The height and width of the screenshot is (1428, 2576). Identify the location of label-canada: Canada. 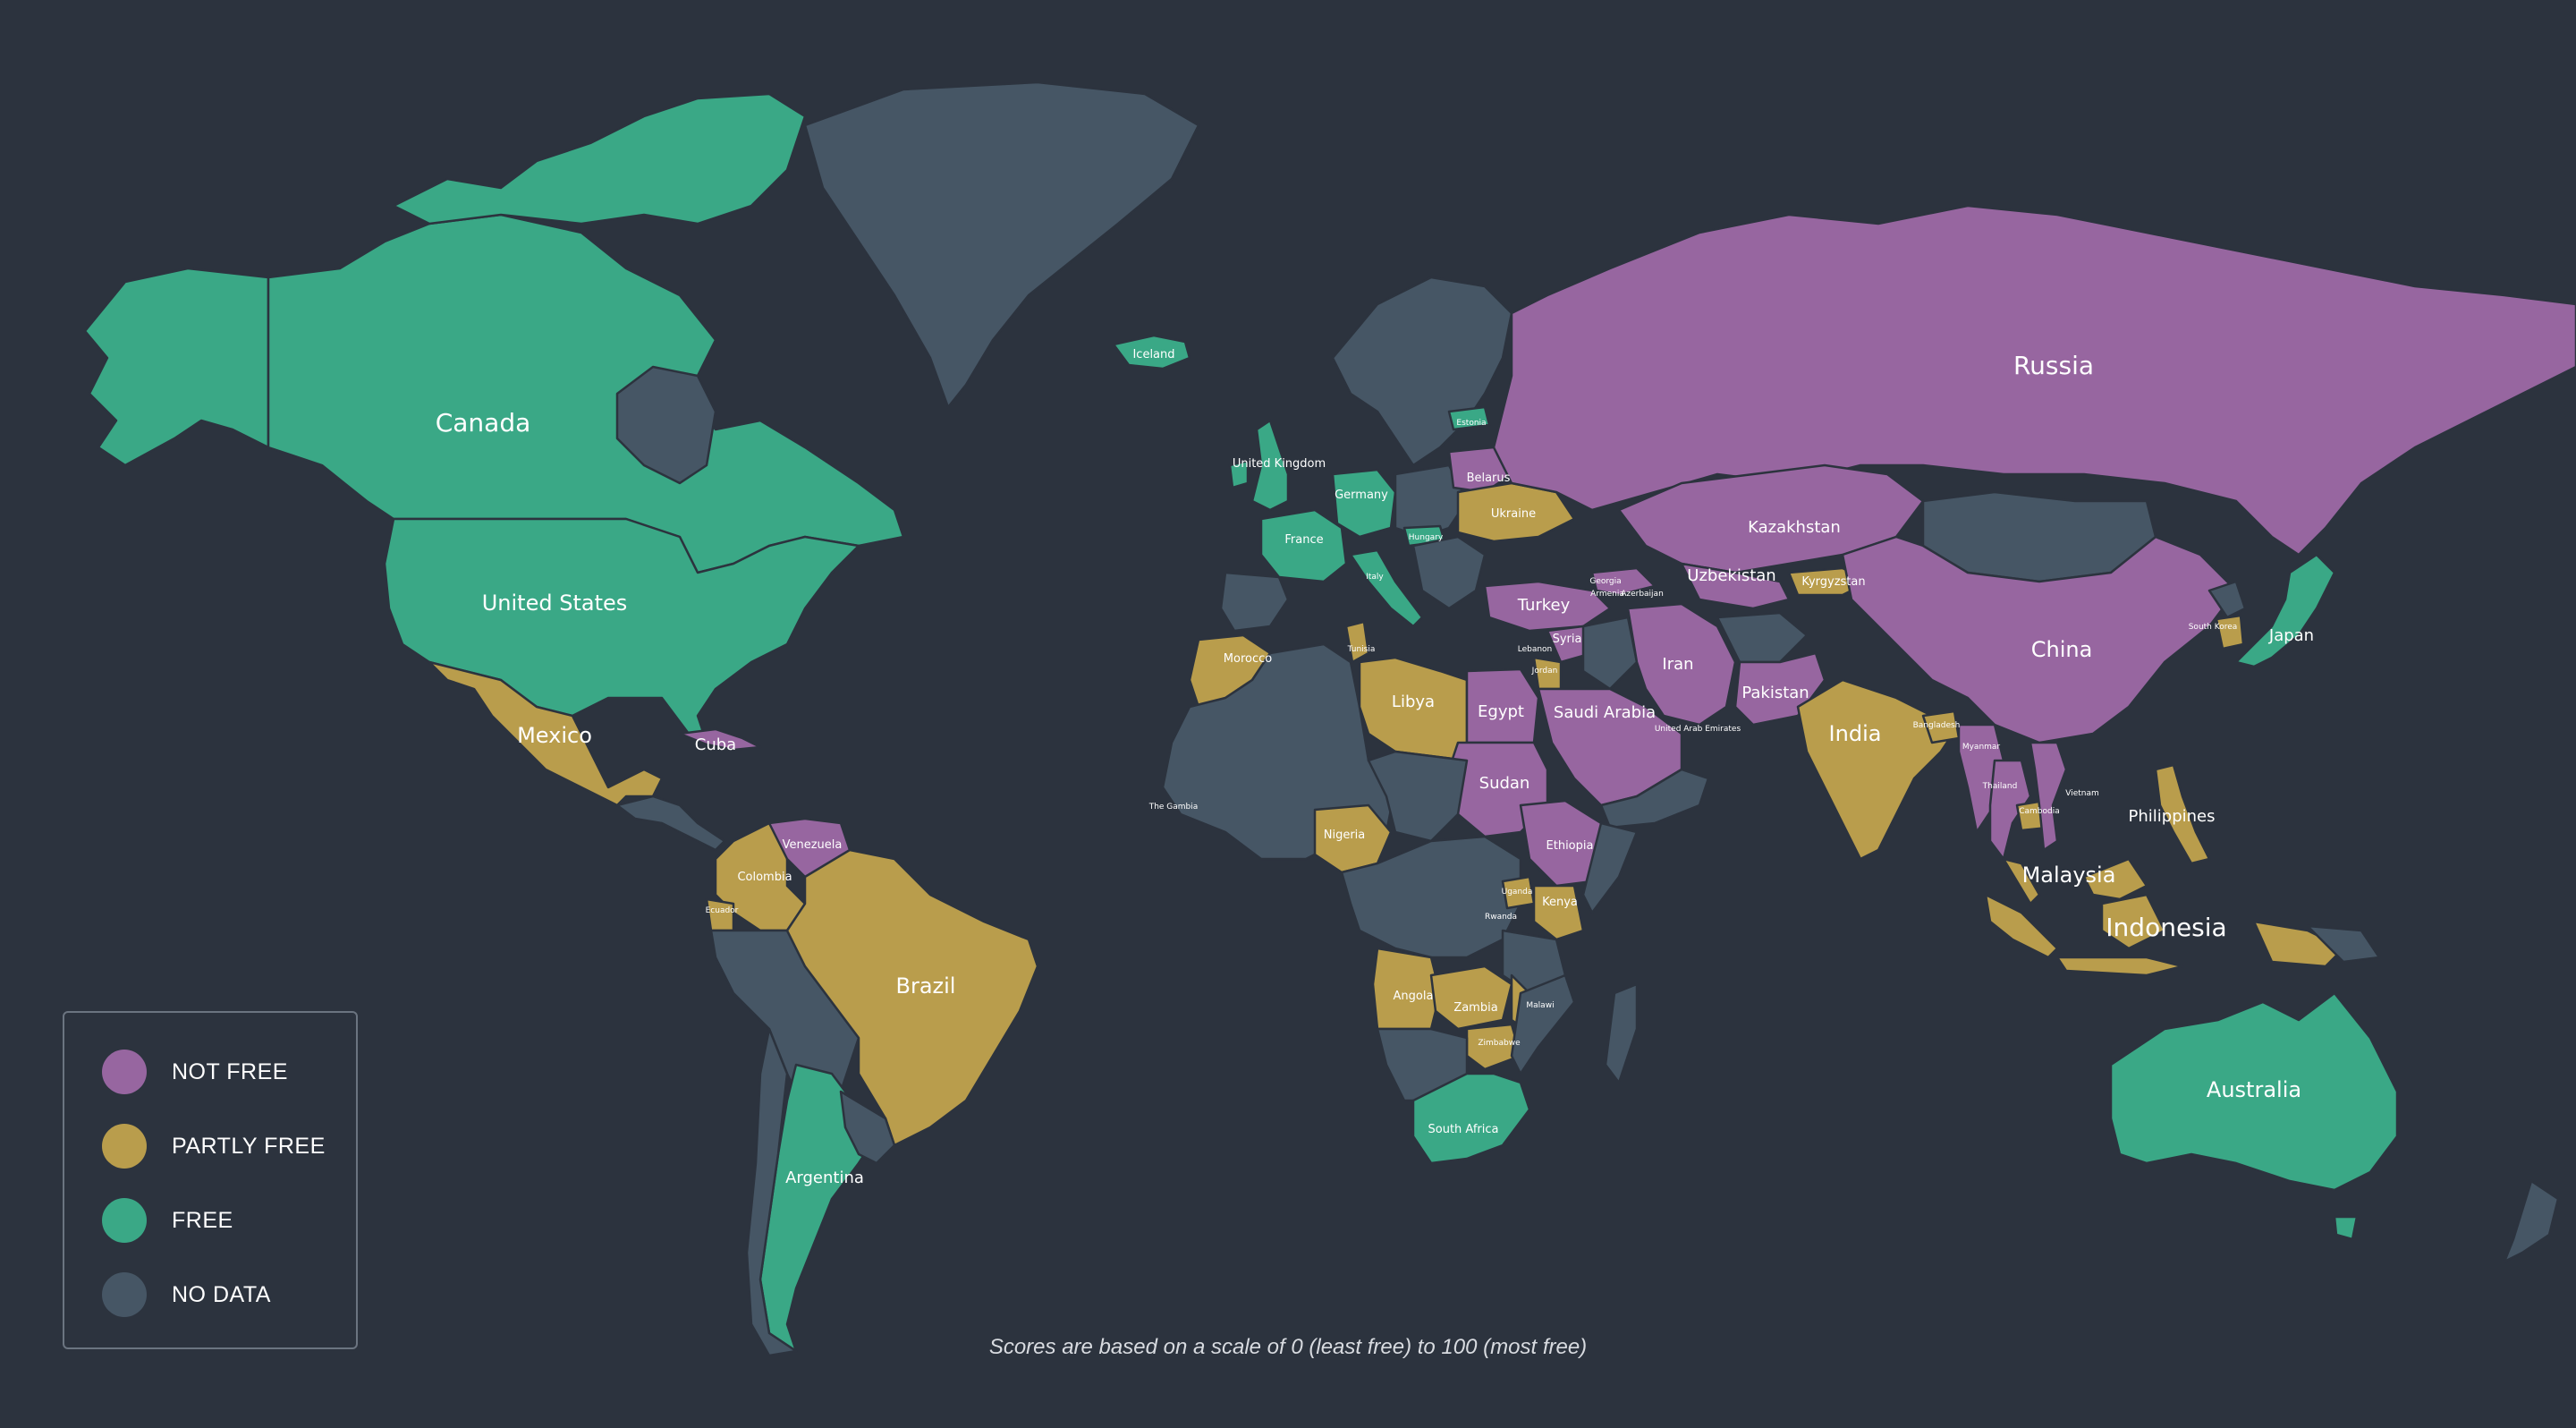
(483, 423).